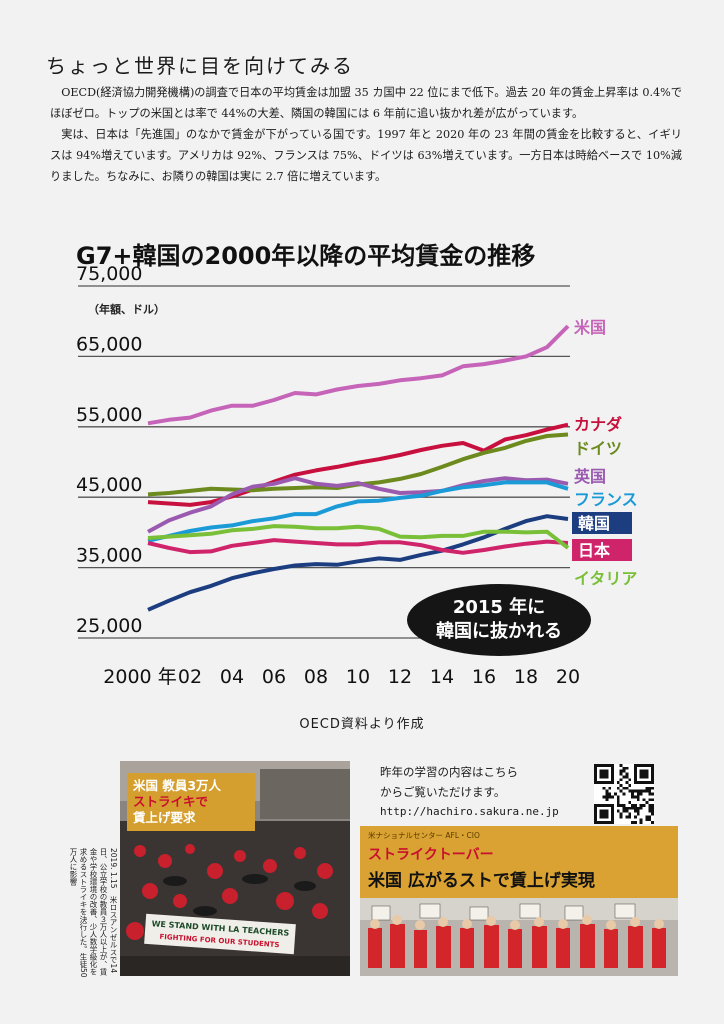  I want to click on series-label: フランス, so click(606, 499).